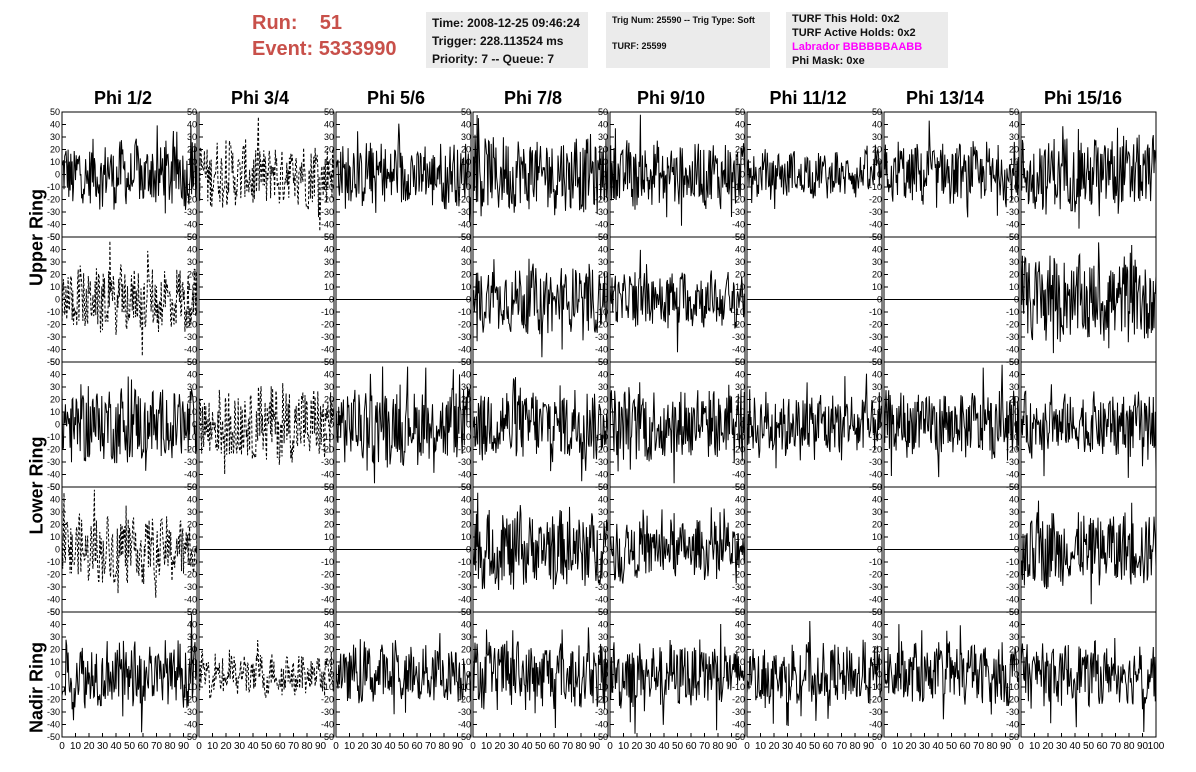  What do you see at coordinates (1102, 746) in the screenshot?
I see `x-tick-label: 60` at bounding box center [1102, 746].